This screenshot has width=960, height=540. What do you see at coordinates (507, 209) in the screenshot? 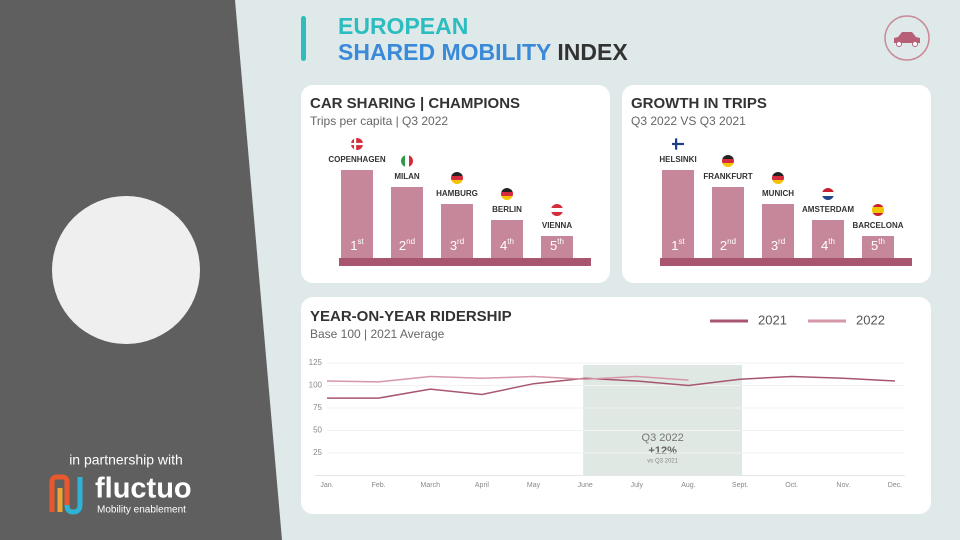
I see `city-label: BERLIN` at bounding box center [507, 209].